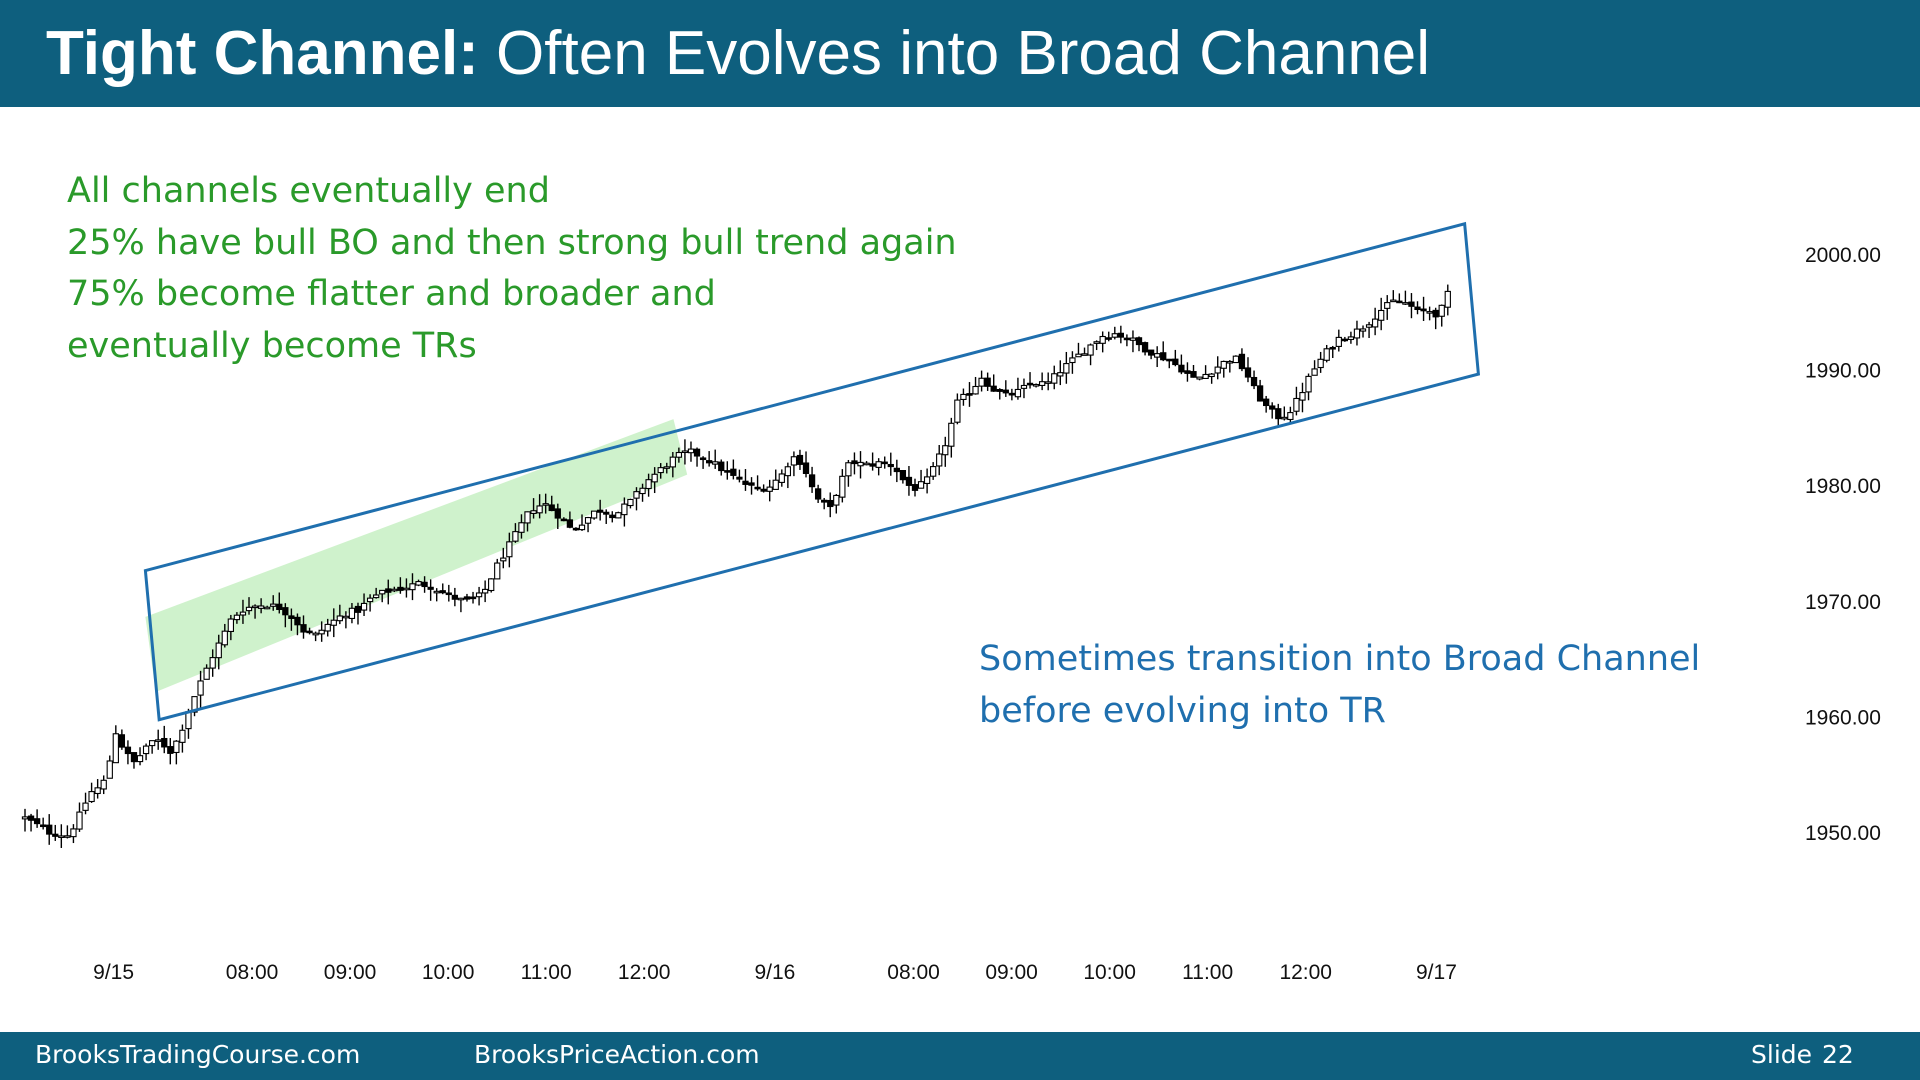 The height and width of the screenshot is (1080, 1920). Describe the element at coordinates (1207, 972) in the screenshot. I see `x-tick-label: 11:00` at that location.